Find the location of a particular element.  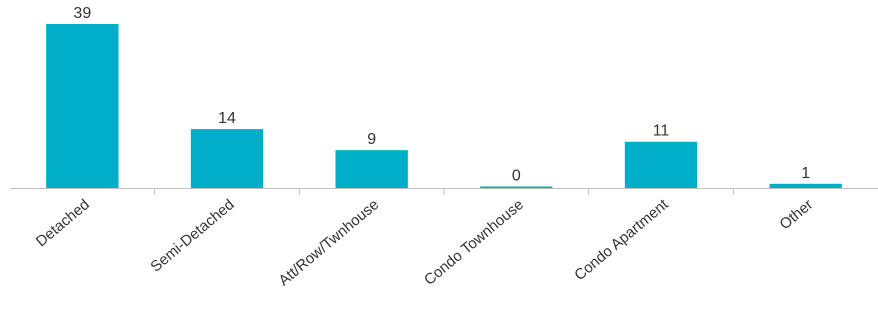

bar-other is located at coordinates (805, 185).